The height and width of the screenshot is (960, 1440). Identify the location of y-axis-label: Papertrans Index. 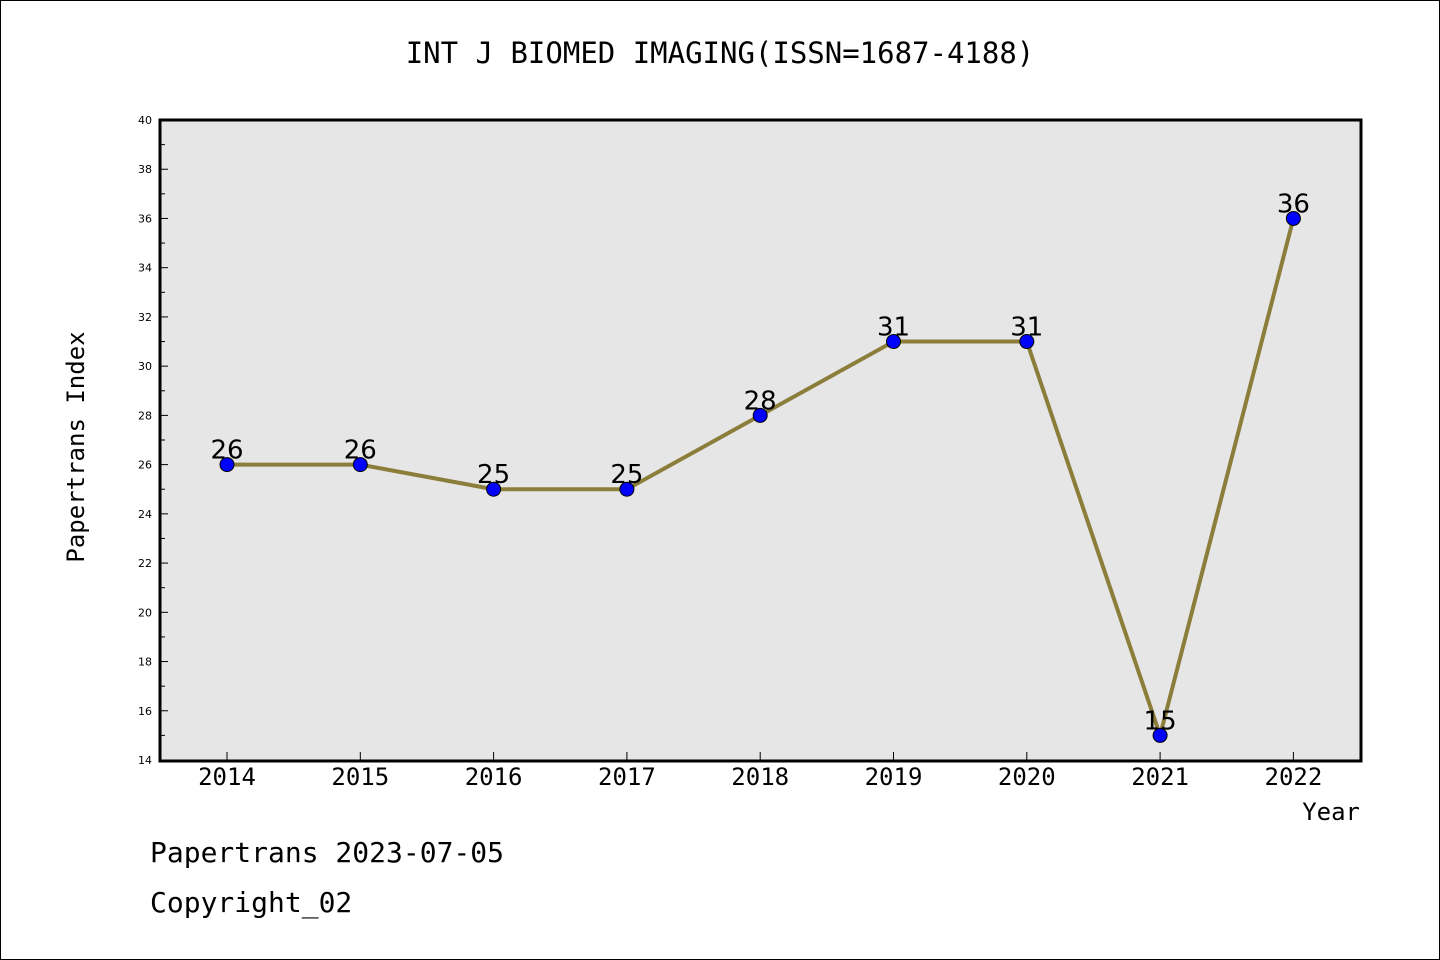
(76, 446).